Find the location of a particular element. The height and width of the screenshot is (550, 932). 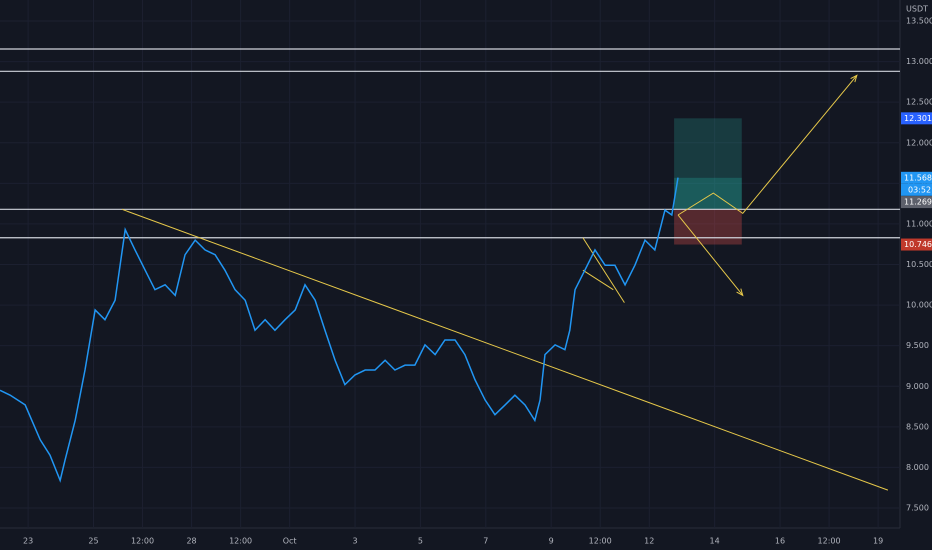

y-tick-label: 9.000 is located at coordinates (917, 386).